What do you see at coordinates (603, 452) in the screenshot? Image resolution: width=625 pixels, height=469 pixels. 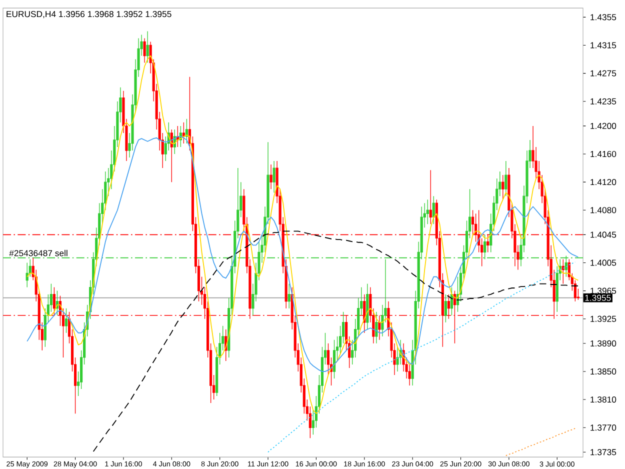 I see `y-tick-label: 1.3735` at bounding box center [603, 452].